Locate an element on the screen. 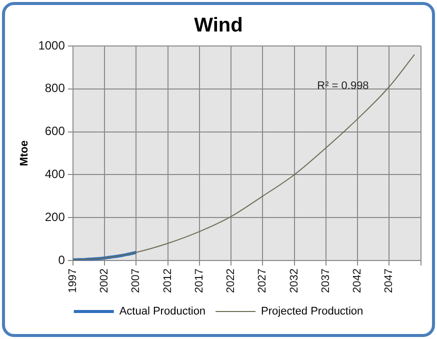  x-tick-label: 2022 is located at coordinates (231, 281).